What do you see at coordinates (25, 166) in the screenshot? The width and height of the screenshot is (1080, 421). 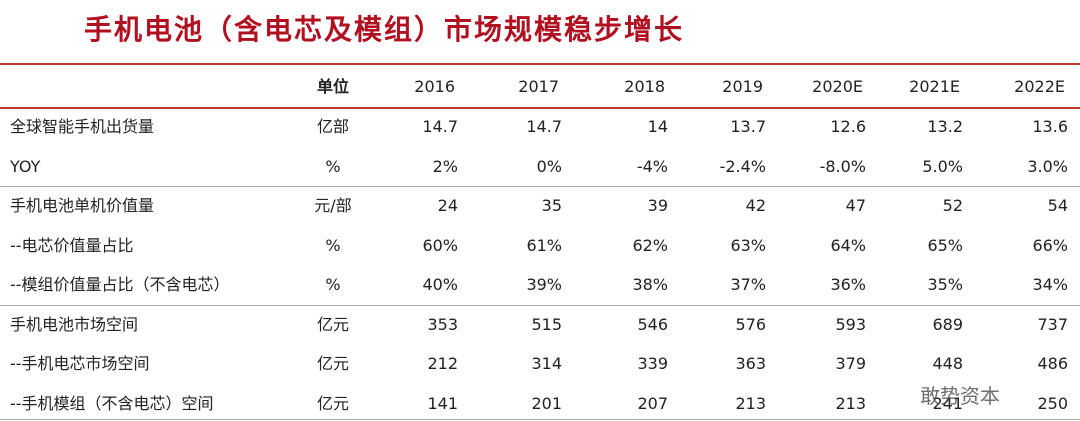 I see `row-label: YOY` at bounding box center [25, 166].